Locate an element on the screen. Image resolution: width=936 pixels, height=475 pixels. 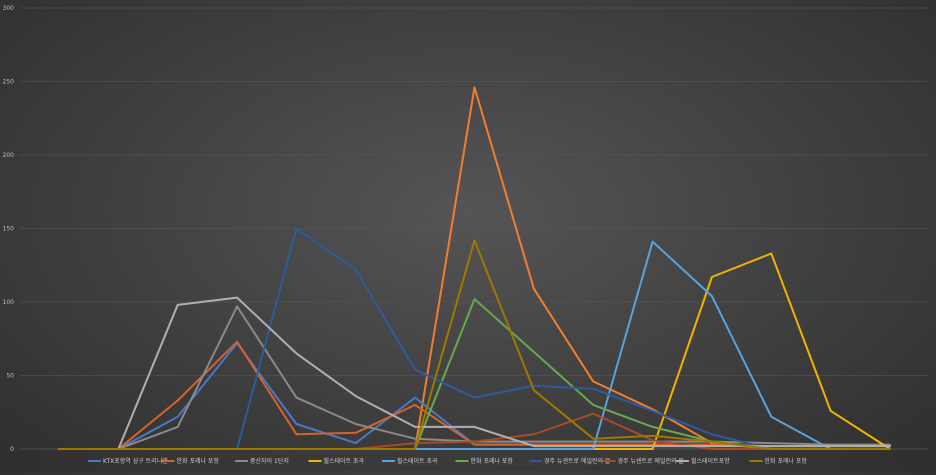
legend-item: 힐스테이트포항 is located at coordinates (703, 461).